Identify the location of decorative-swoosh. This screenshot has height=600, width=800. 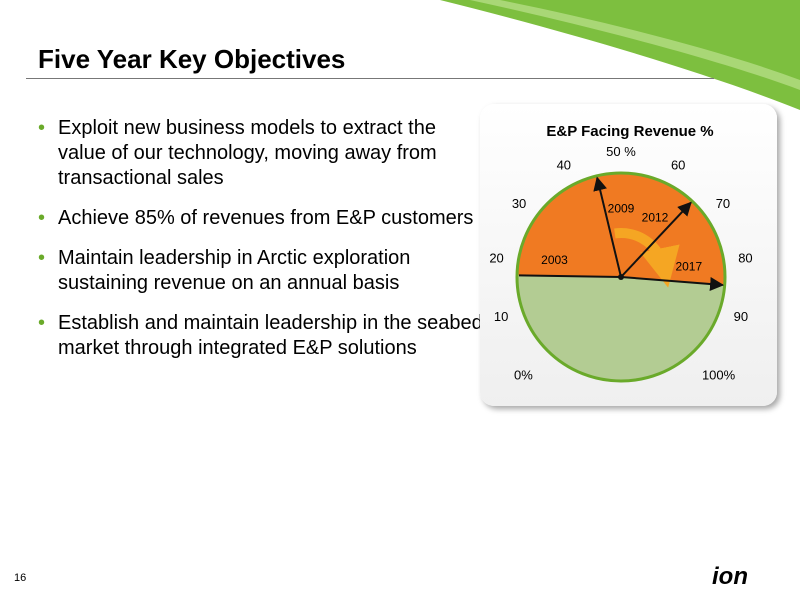
(620, 55).